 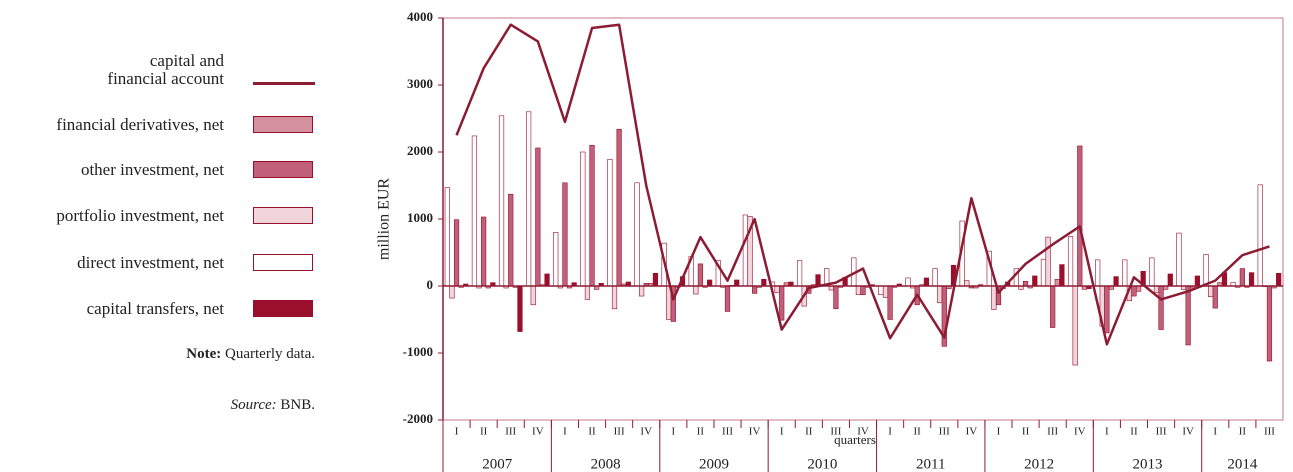 I want to click on note-label: Note:, so click(x=204, y=354).